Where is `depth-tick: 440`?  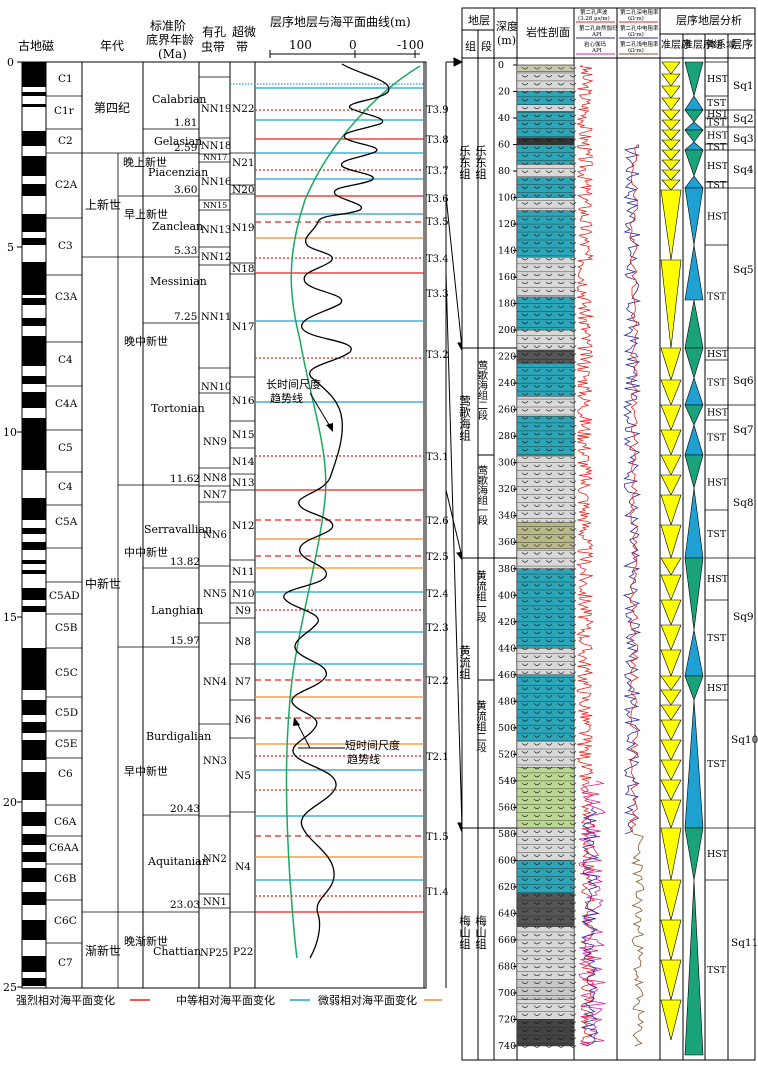 depth-tick: 440 is located at coordinates (507, 648).